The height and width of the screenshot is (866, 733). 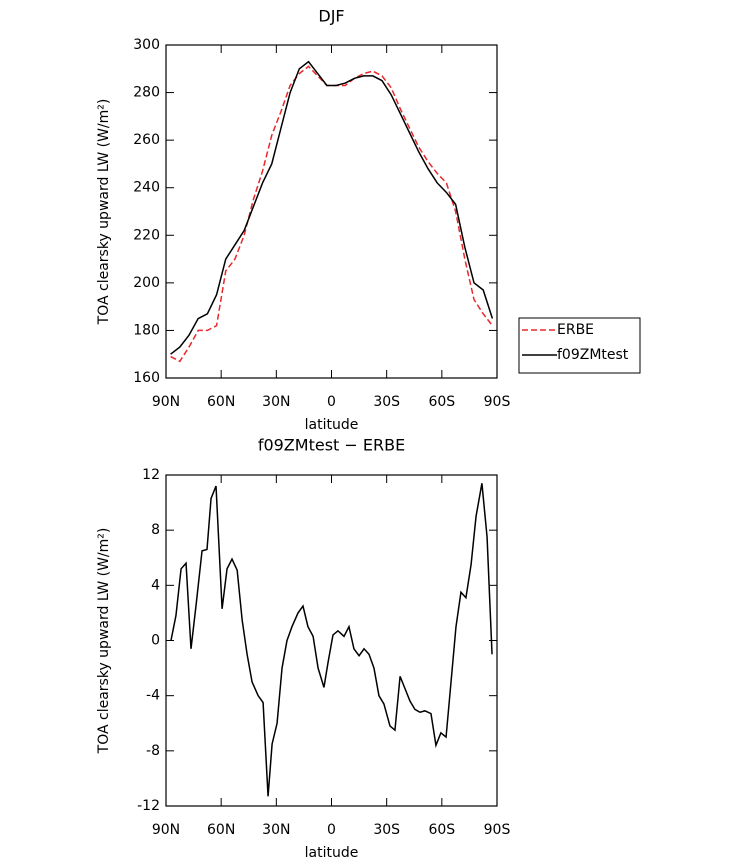 I want to click on y-tick-label: -12, so click(x=148, y=806).